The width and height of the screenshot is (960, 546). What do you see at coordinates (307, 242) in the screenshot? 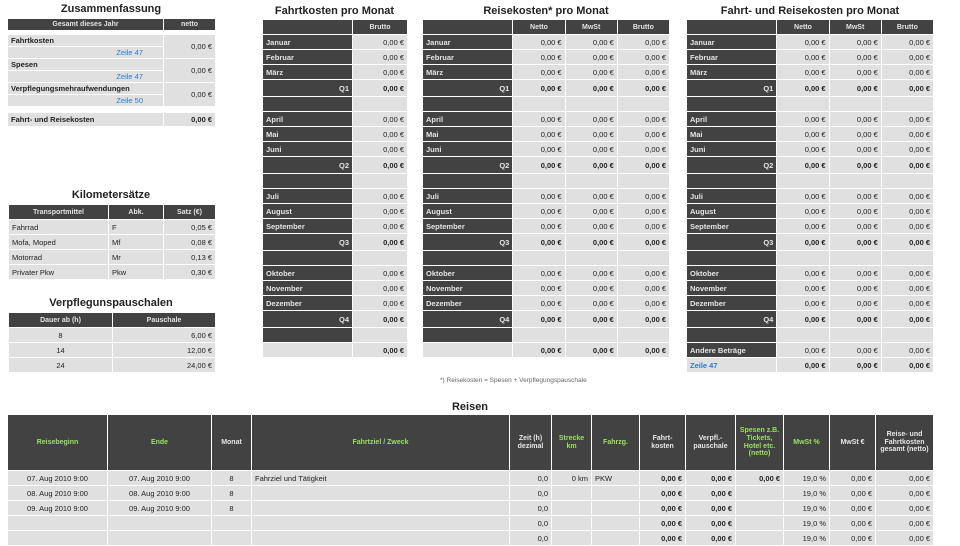
I see `quarter-label: Q3` at bounding box center [307, 242].